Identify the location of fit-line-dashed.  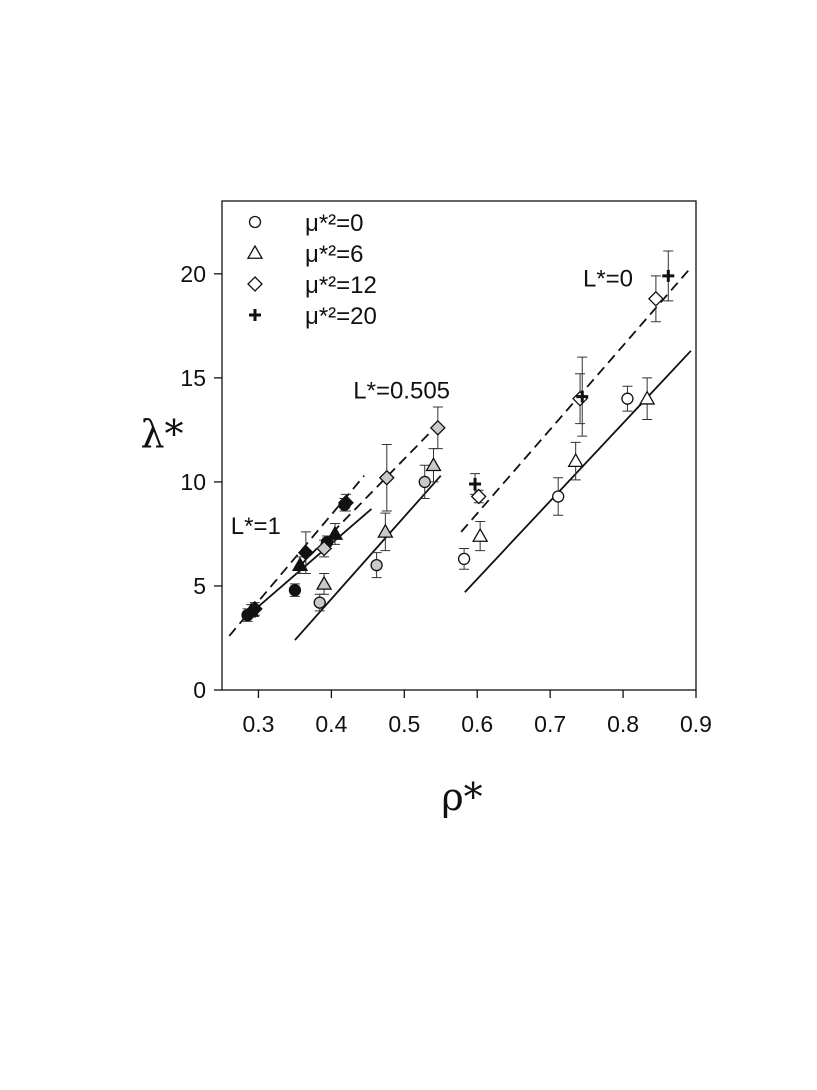
(576, 399).